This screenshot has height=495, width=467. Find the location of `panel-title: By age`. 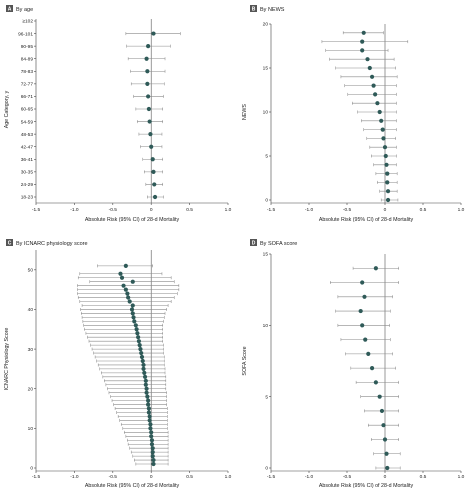

panel-title: By age is located at coordinates (24, 10).